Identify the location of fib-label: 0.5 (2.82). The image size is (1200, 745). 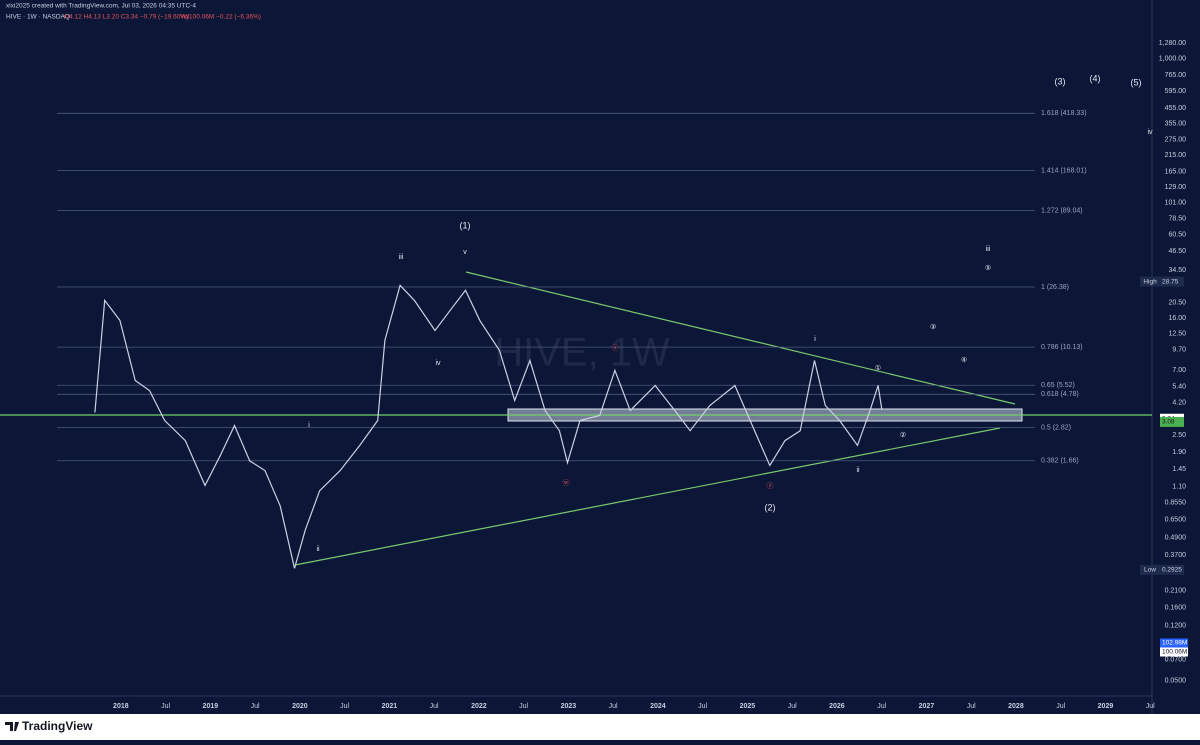
(1056, 427).